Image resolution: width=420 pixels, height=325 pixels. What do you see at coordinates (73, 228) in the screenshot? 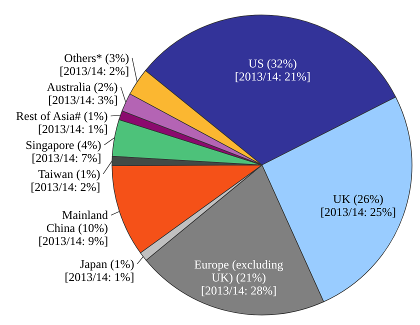
I see `slice-label: Mainland China (10%) [2013/14: 9%]` at bounding box center [73, 228].